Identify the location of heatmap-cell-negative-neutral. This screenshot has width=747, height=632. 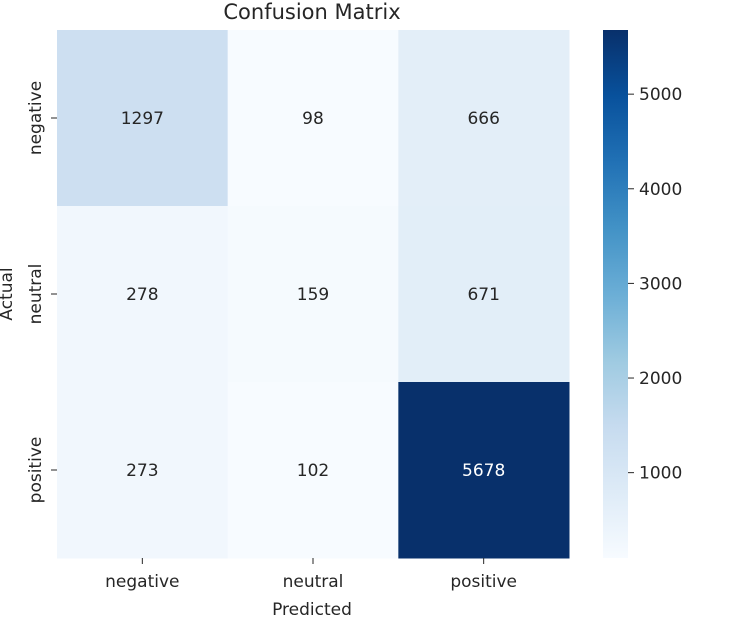
(313, 118).